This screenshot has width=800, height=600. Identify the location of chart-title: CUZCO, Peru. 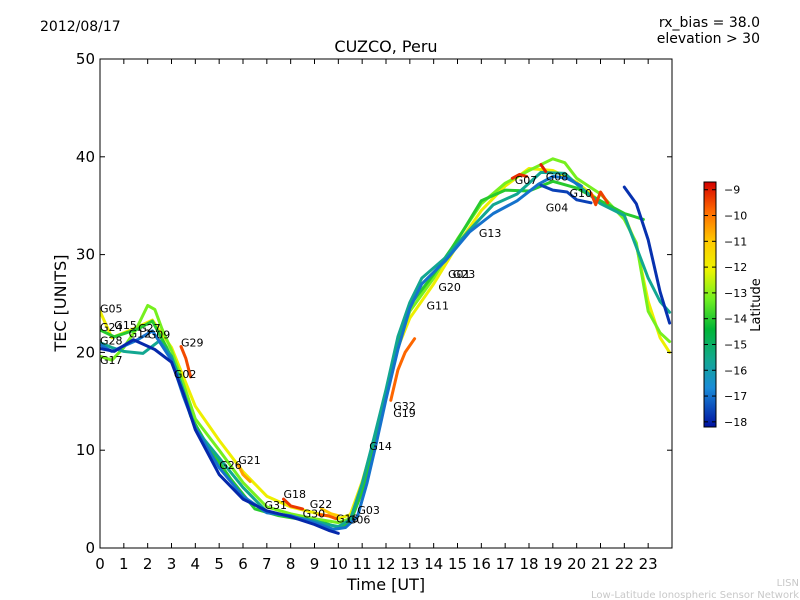
(385, 46).